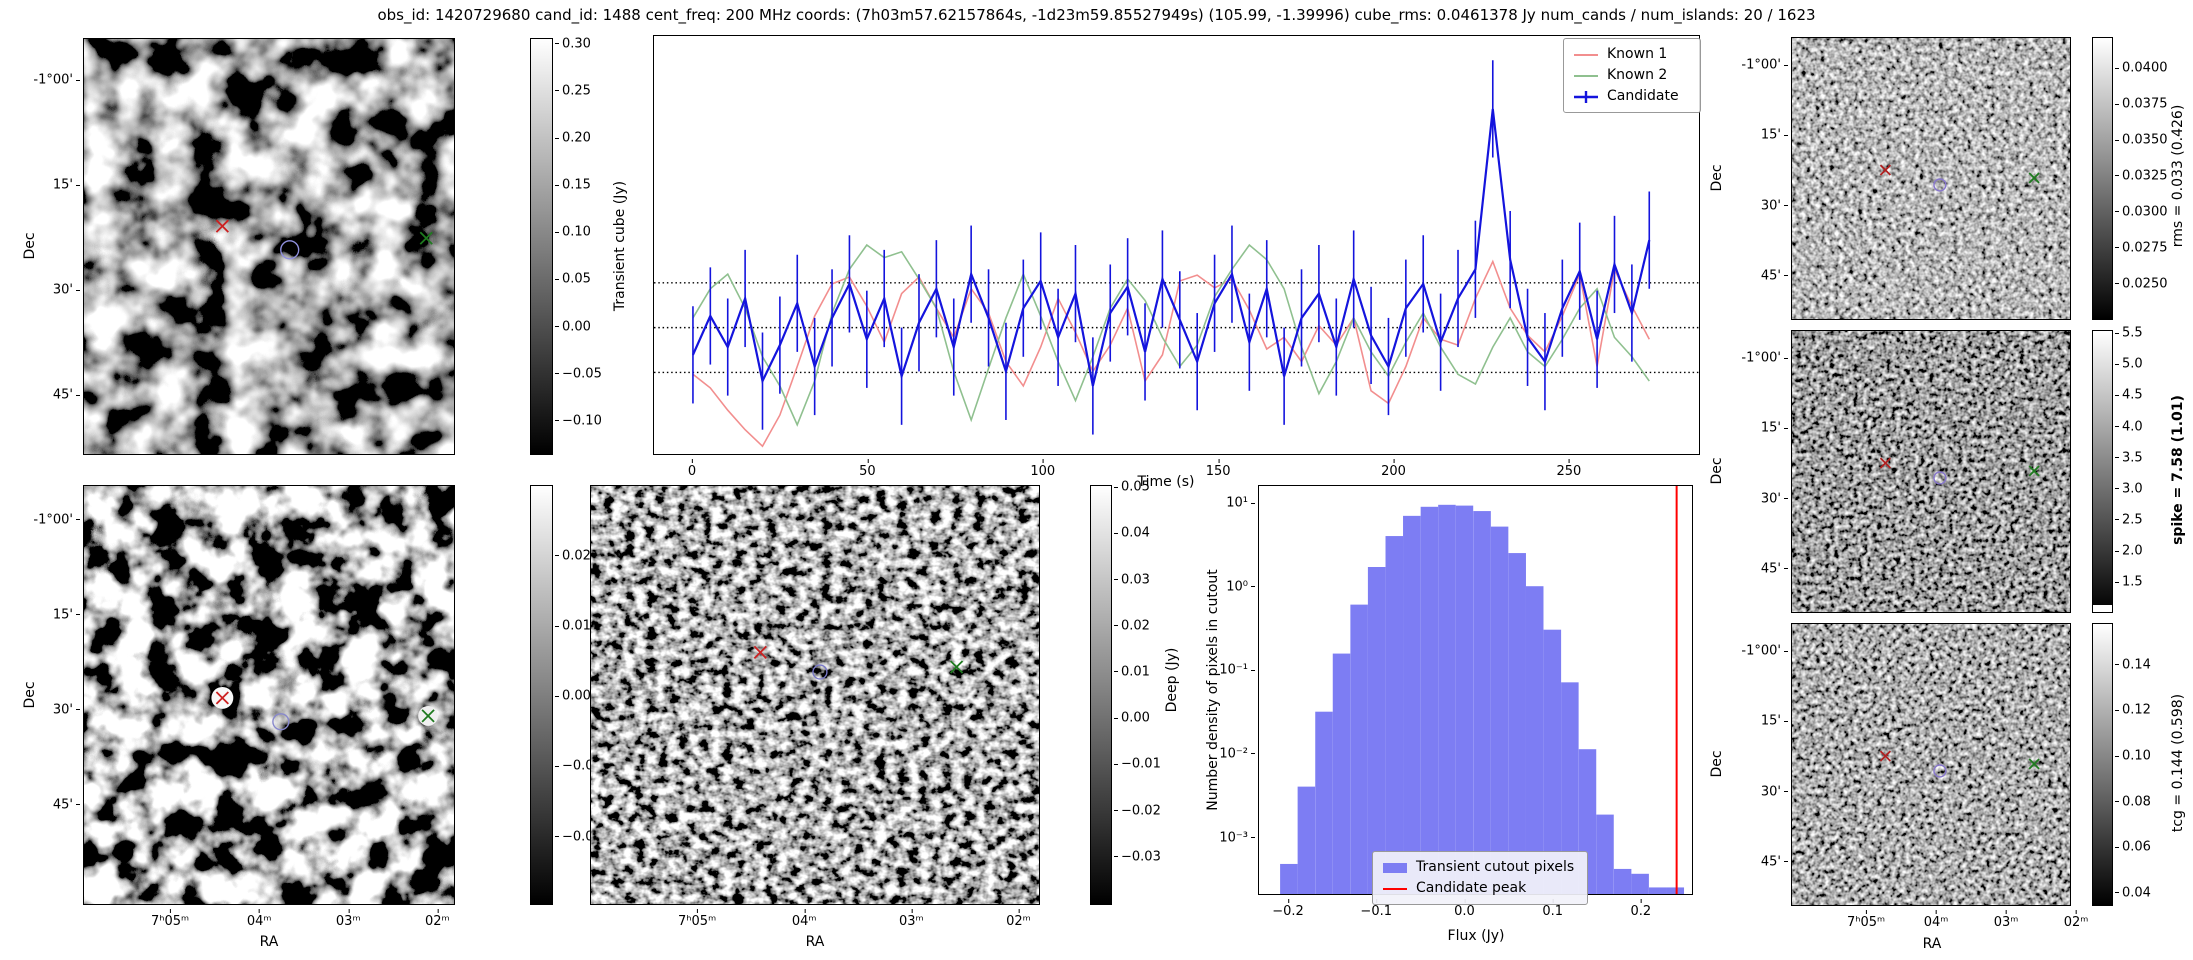  What do you see at coordinates (2132, 551) in the screenshot?
I see `tick-label: 2.0` at bounding box center [2132, 551].